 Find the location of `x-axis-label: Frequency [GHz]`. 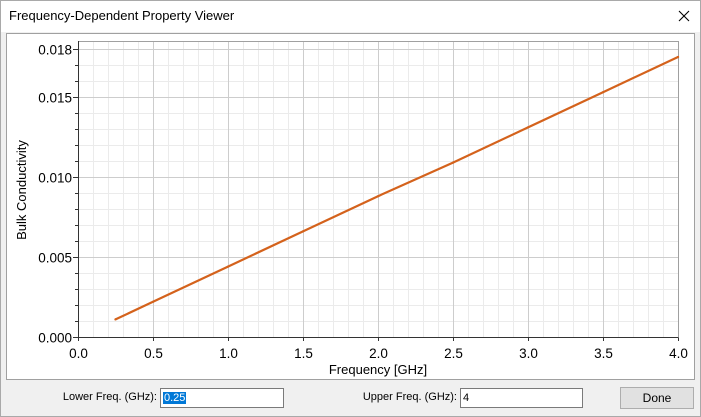

x-axis-label: Frequency [GHz] is located at coordinates (378, 369).